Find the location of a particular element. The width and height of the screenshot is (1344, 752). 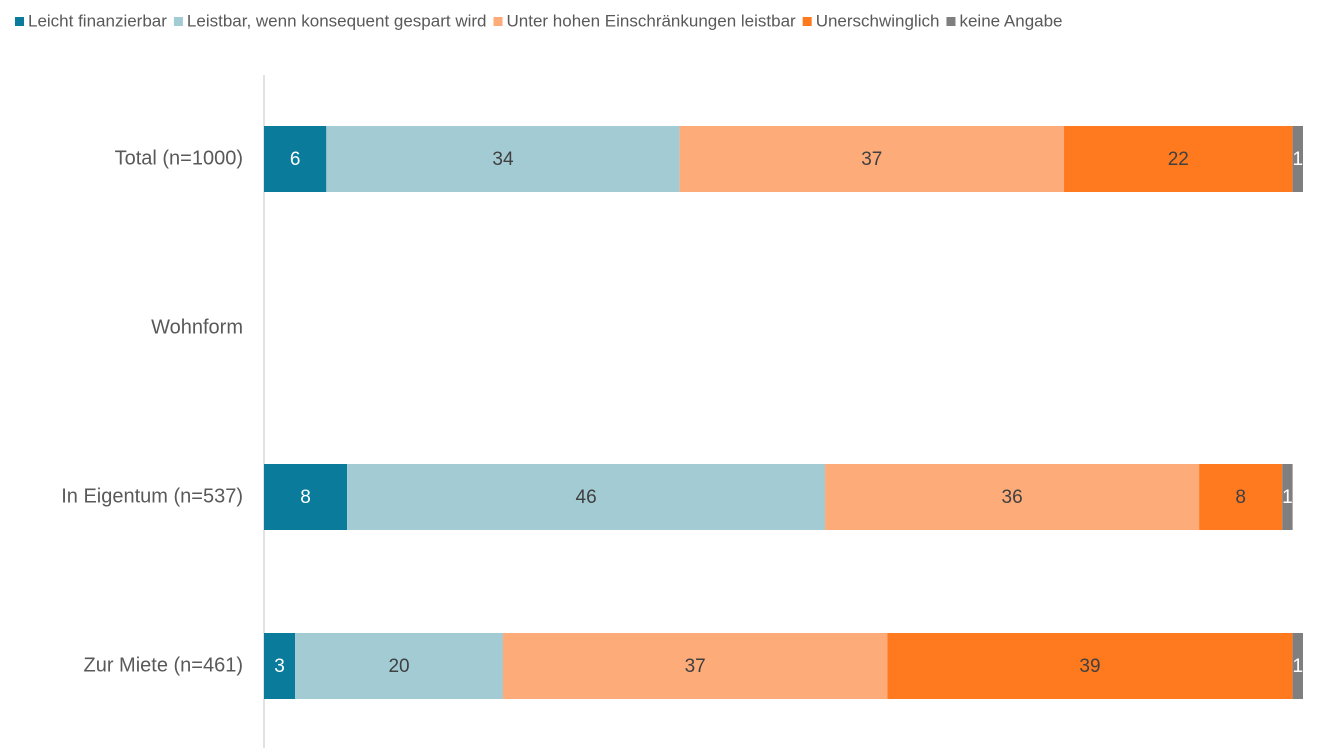

data-label: 46 is located at coordinates (586, 497).